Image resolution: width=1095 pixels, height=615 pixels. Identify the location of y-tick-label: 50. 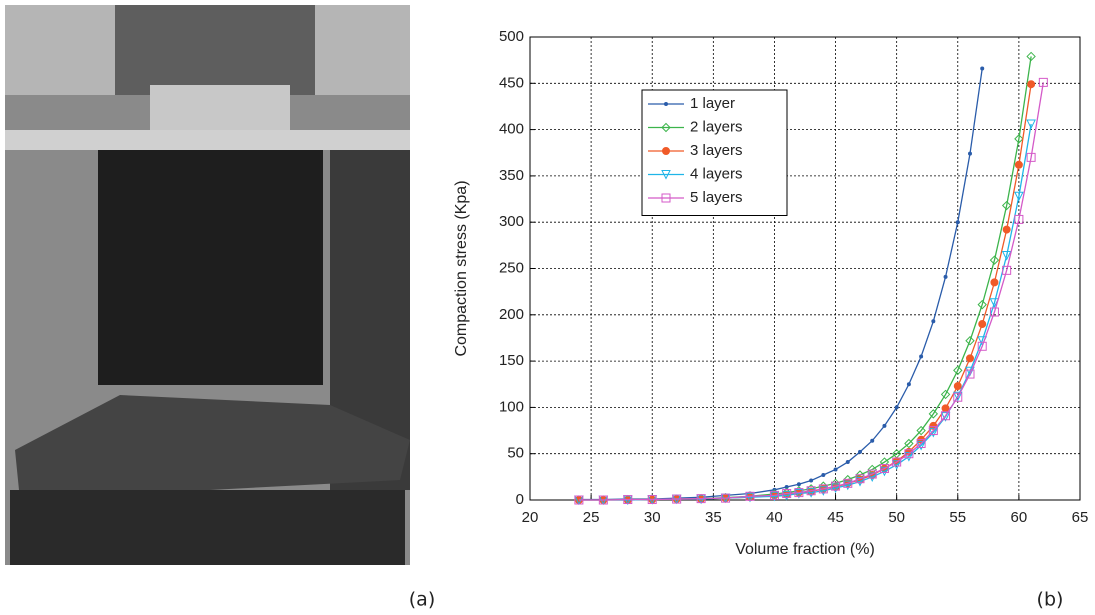
(515, 453).